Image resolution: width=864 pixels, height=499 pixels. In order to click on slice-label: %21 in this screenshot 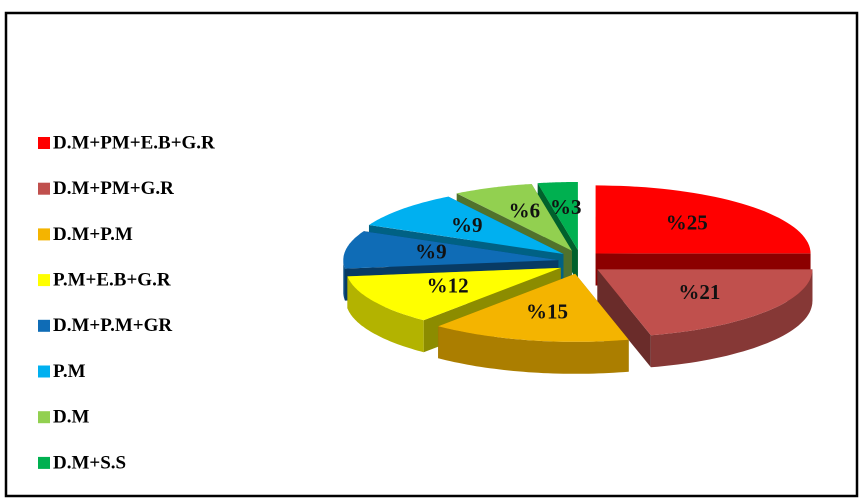, I will do `click(699, 292)`.